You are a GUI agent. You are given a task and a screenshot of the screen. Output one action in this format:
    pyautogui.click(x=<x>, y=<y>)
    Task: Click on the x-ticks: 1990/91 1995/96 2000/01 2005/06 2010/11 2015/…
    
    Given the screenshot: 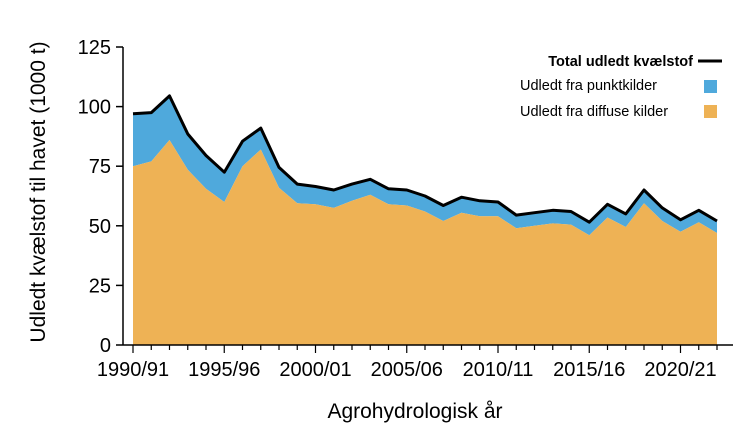 What is the action you would take?
    pyautogui.click(x=407, y=363)
    